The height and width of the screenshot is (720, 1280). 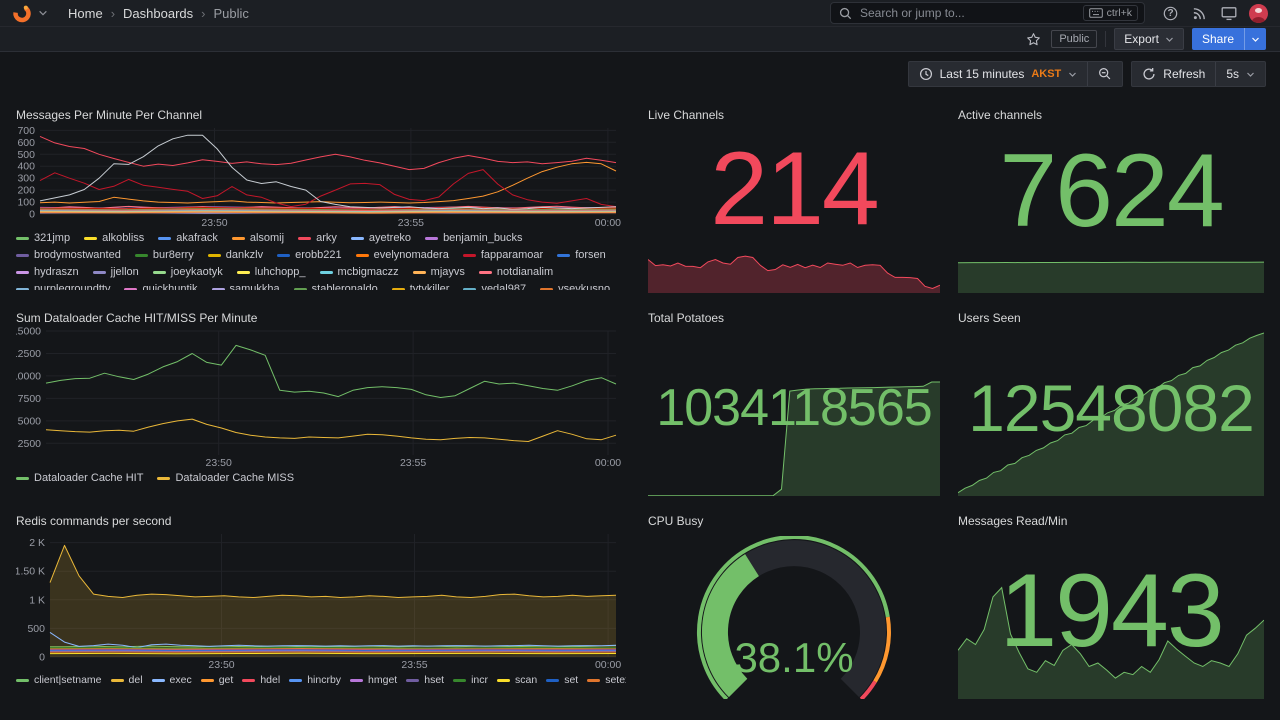 What do you see at coordinates (126, 680) in the screenshot?
I see `legend-item: del` at bounding box center [126, 680].